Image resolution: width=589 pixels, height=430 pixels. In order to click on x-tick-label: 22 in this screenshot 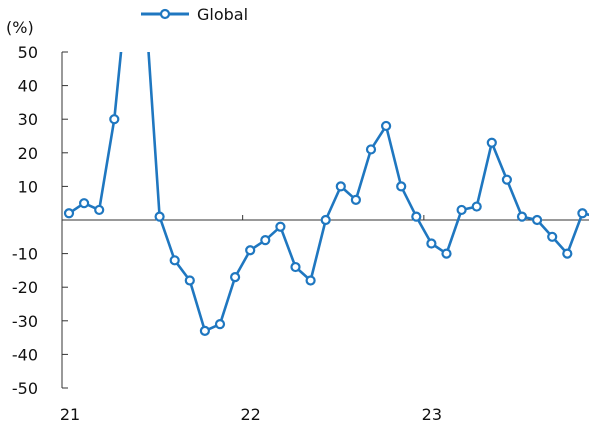, I will do `click(250, 414)`.